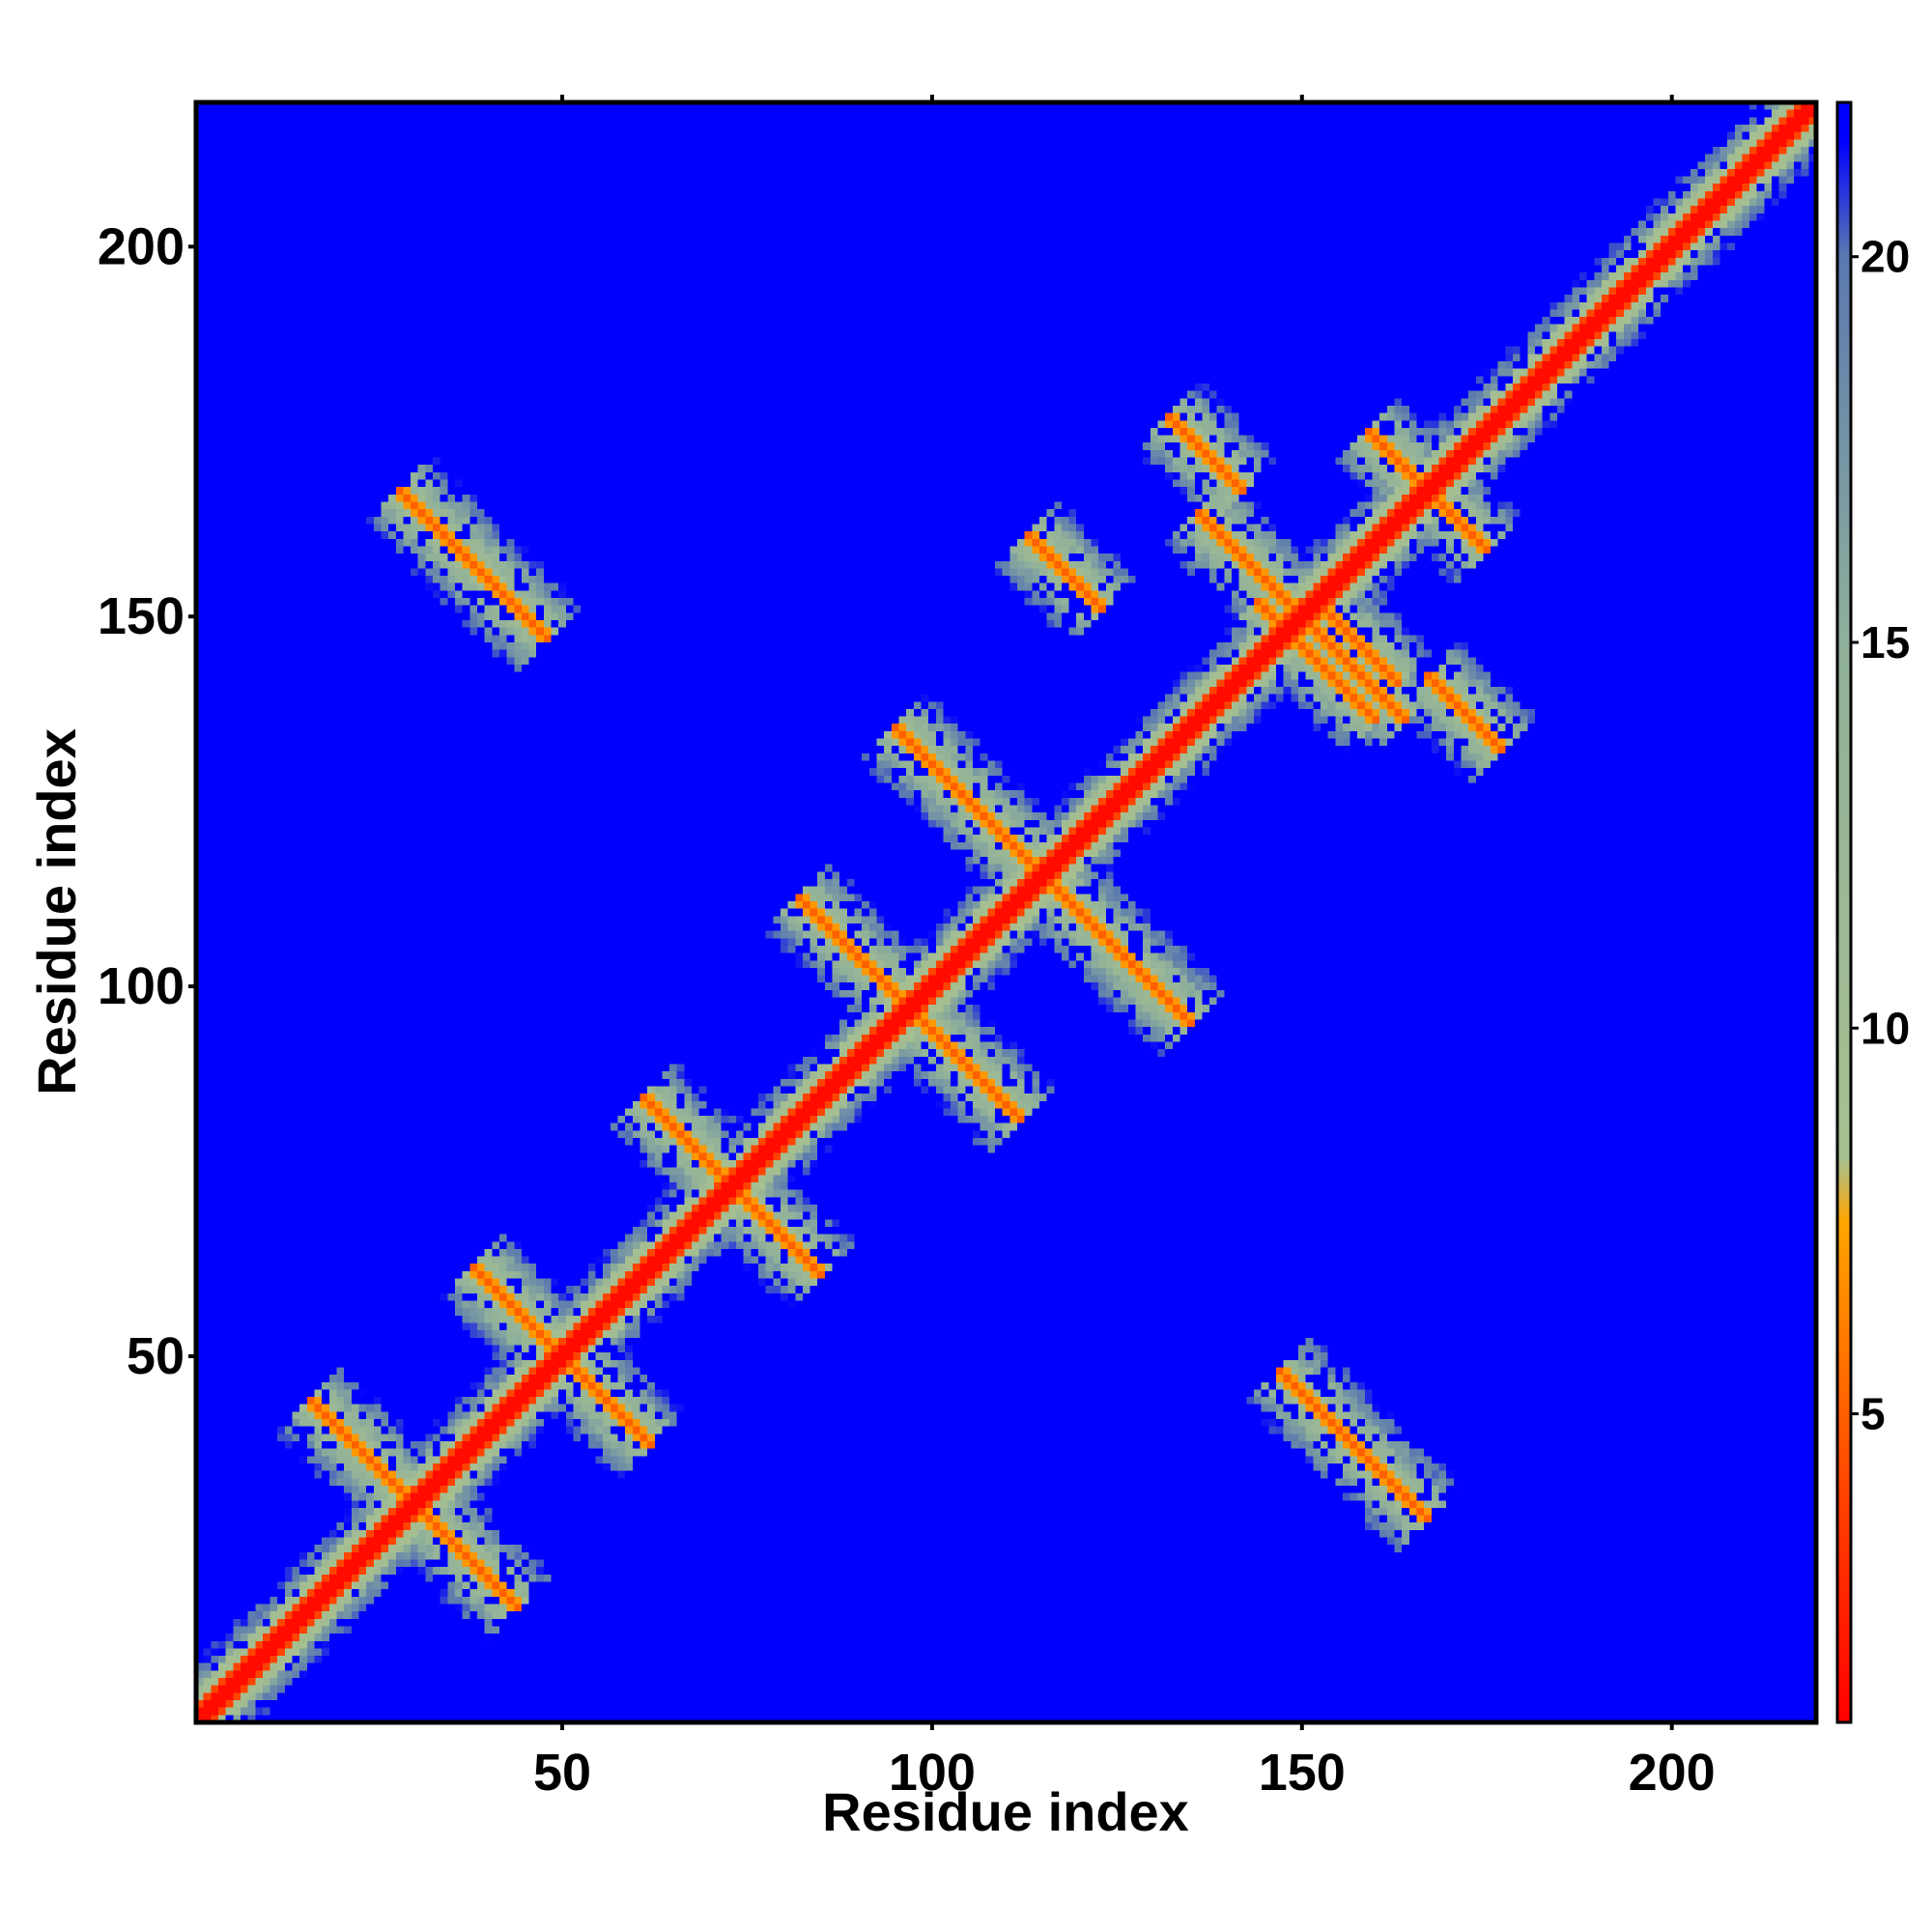 The height and width of the screenshot is (1932, 1932). Describe the element at coordinates (1672, 1773) in the screenshot. I see `x-tick-label: 200` at that location.